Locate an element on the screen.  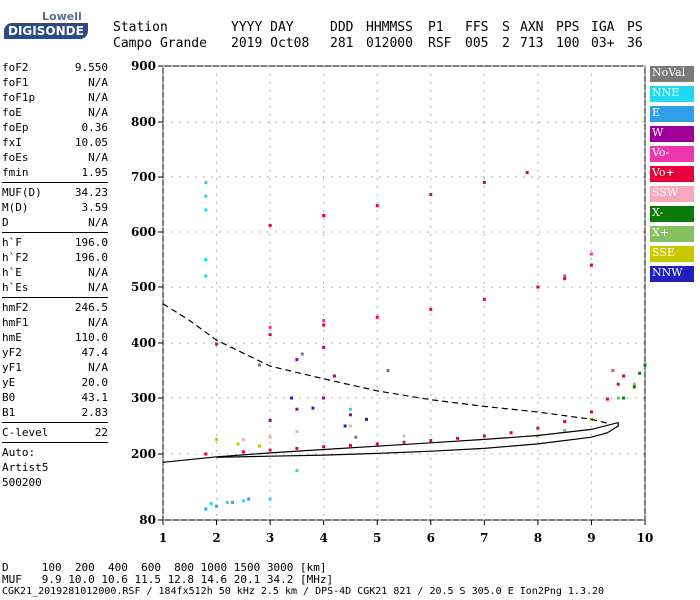
hdr-ddd-value: 281 is located at coordinates (342, 43).